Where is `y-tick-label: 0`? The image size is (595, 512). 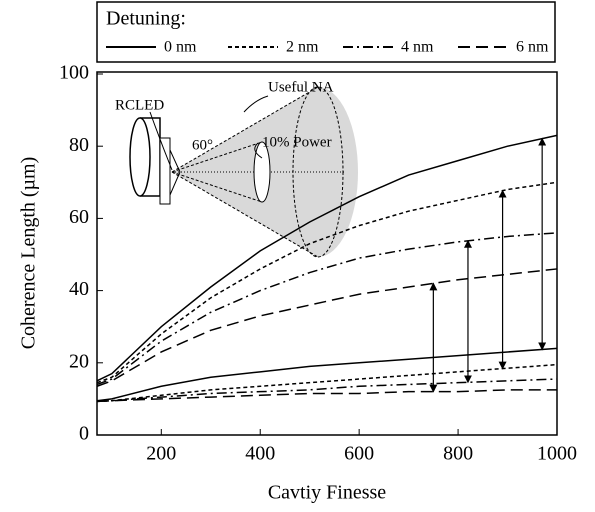 y-tick-label: 0 is located at coordinates (84, 434).